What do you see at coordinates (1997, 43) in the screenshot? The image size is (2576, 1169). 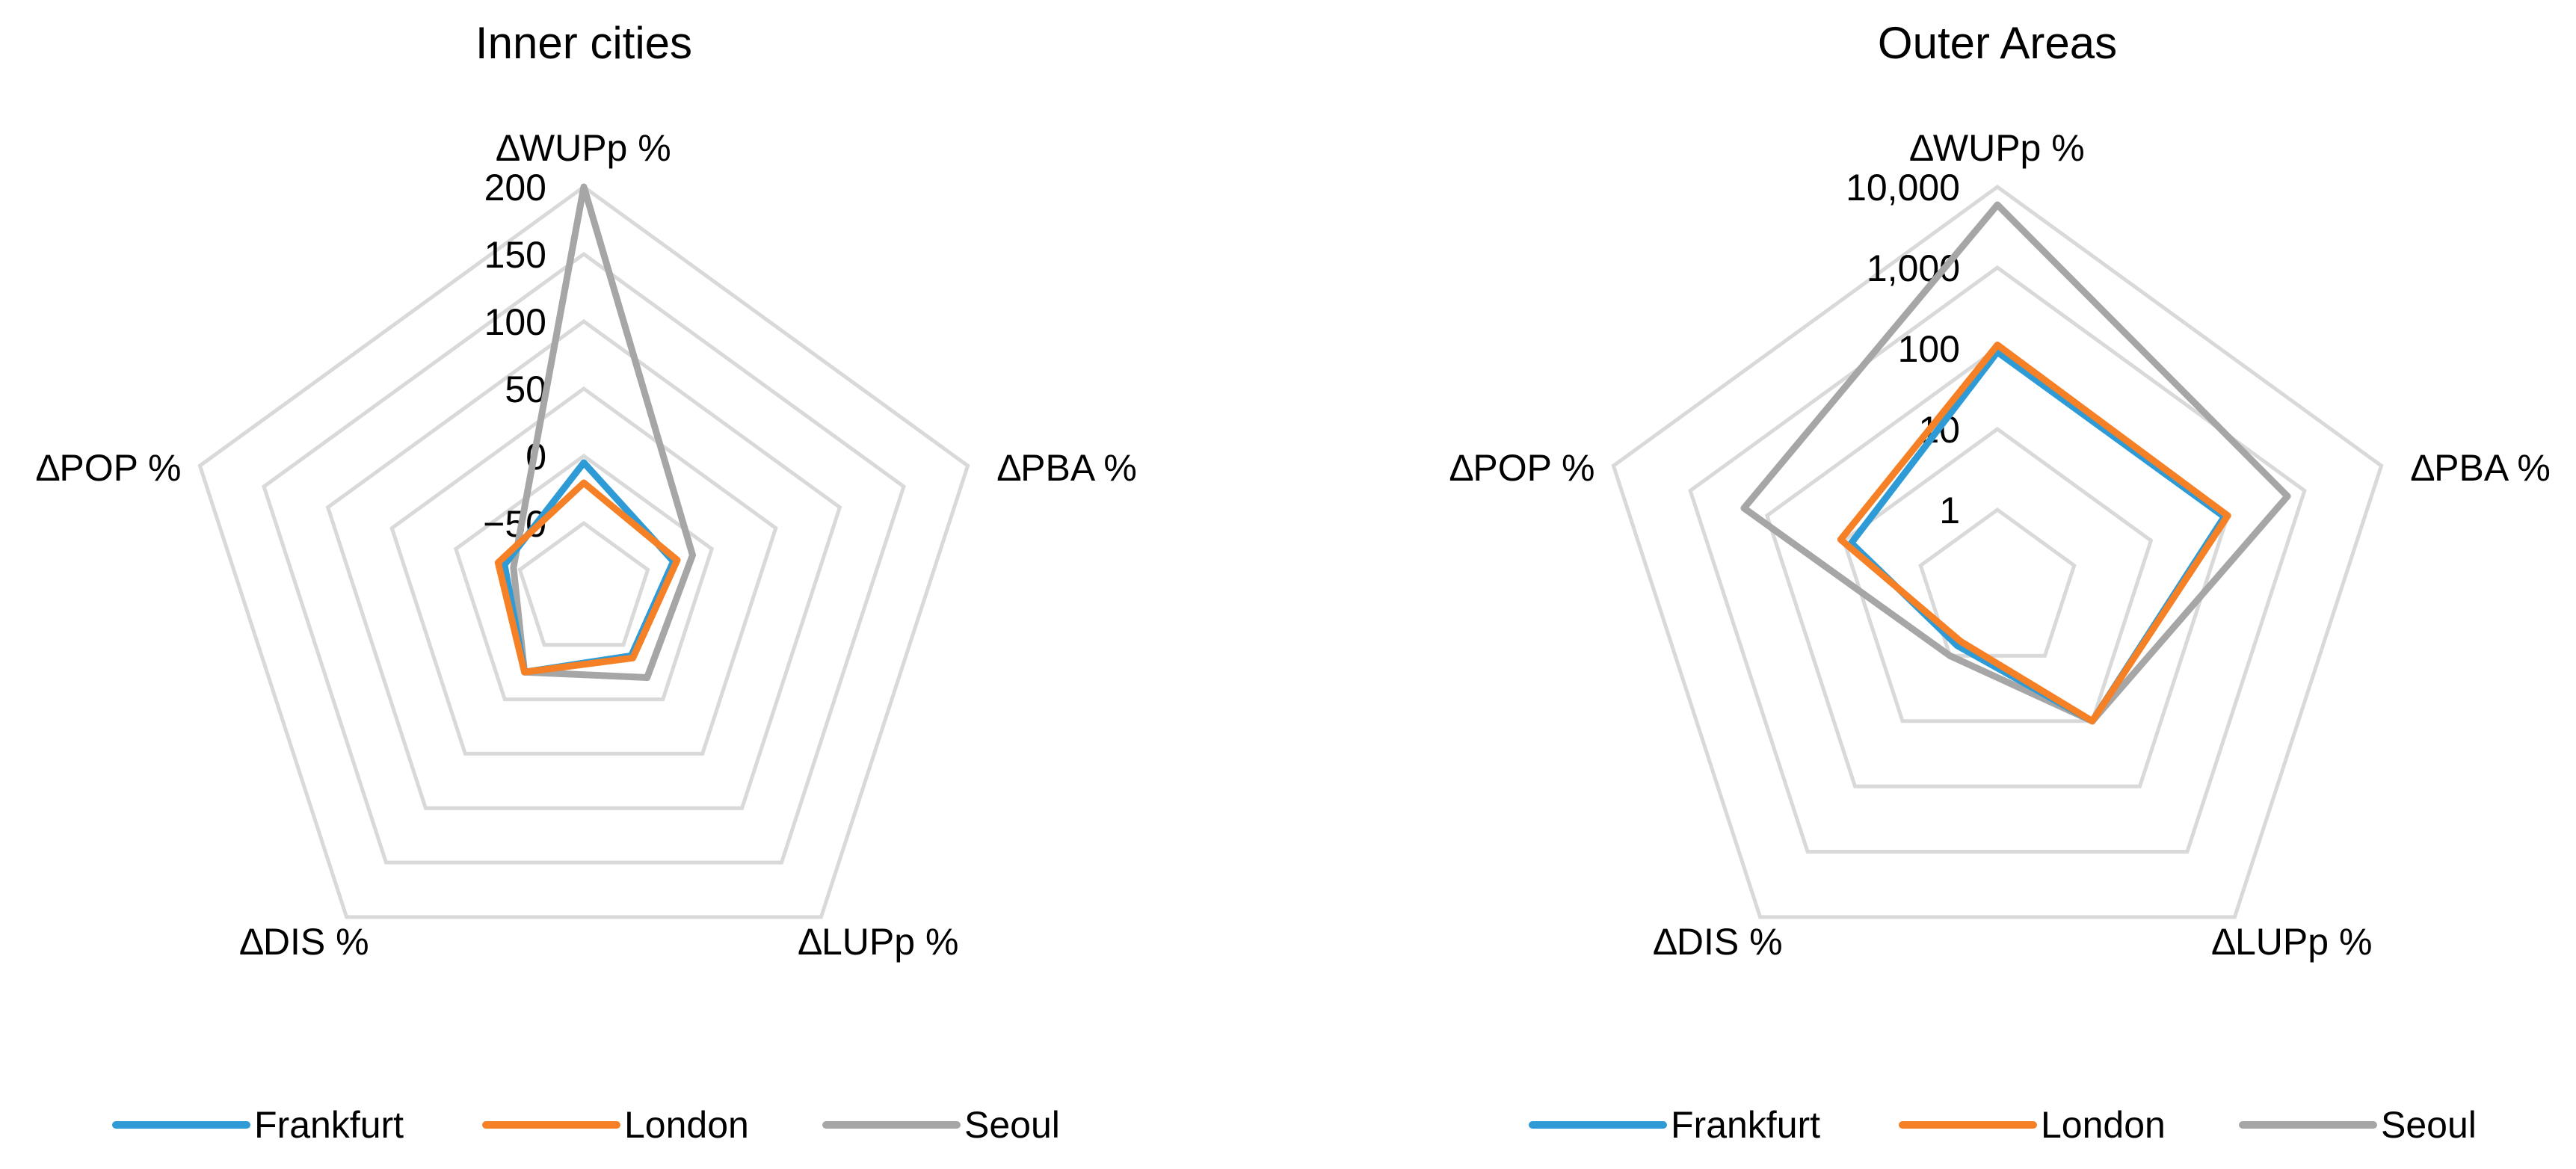 I see `chart-title: Outer Areas` at bounding box center [1997, 43].